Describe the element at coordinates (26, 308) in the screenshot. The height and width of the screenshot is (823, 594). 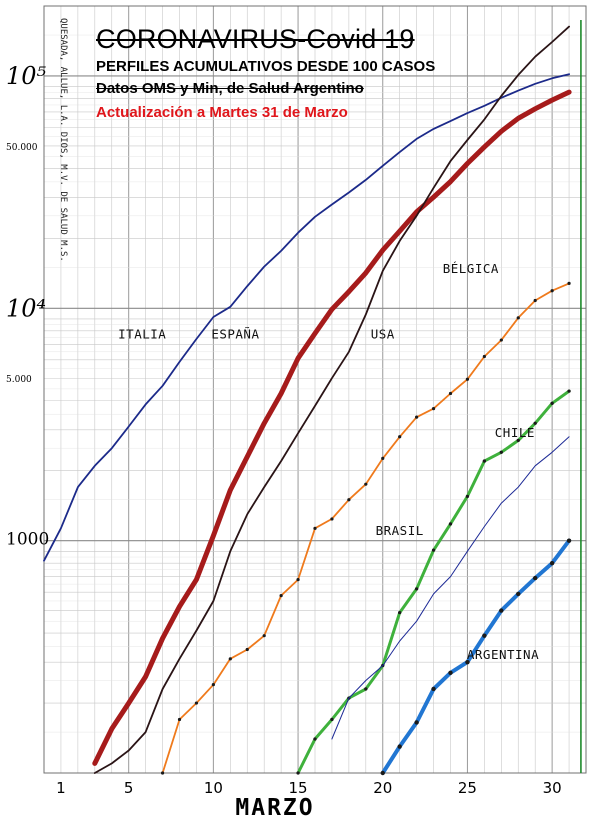
I see `y-tick-label: 10⁴` at that location.